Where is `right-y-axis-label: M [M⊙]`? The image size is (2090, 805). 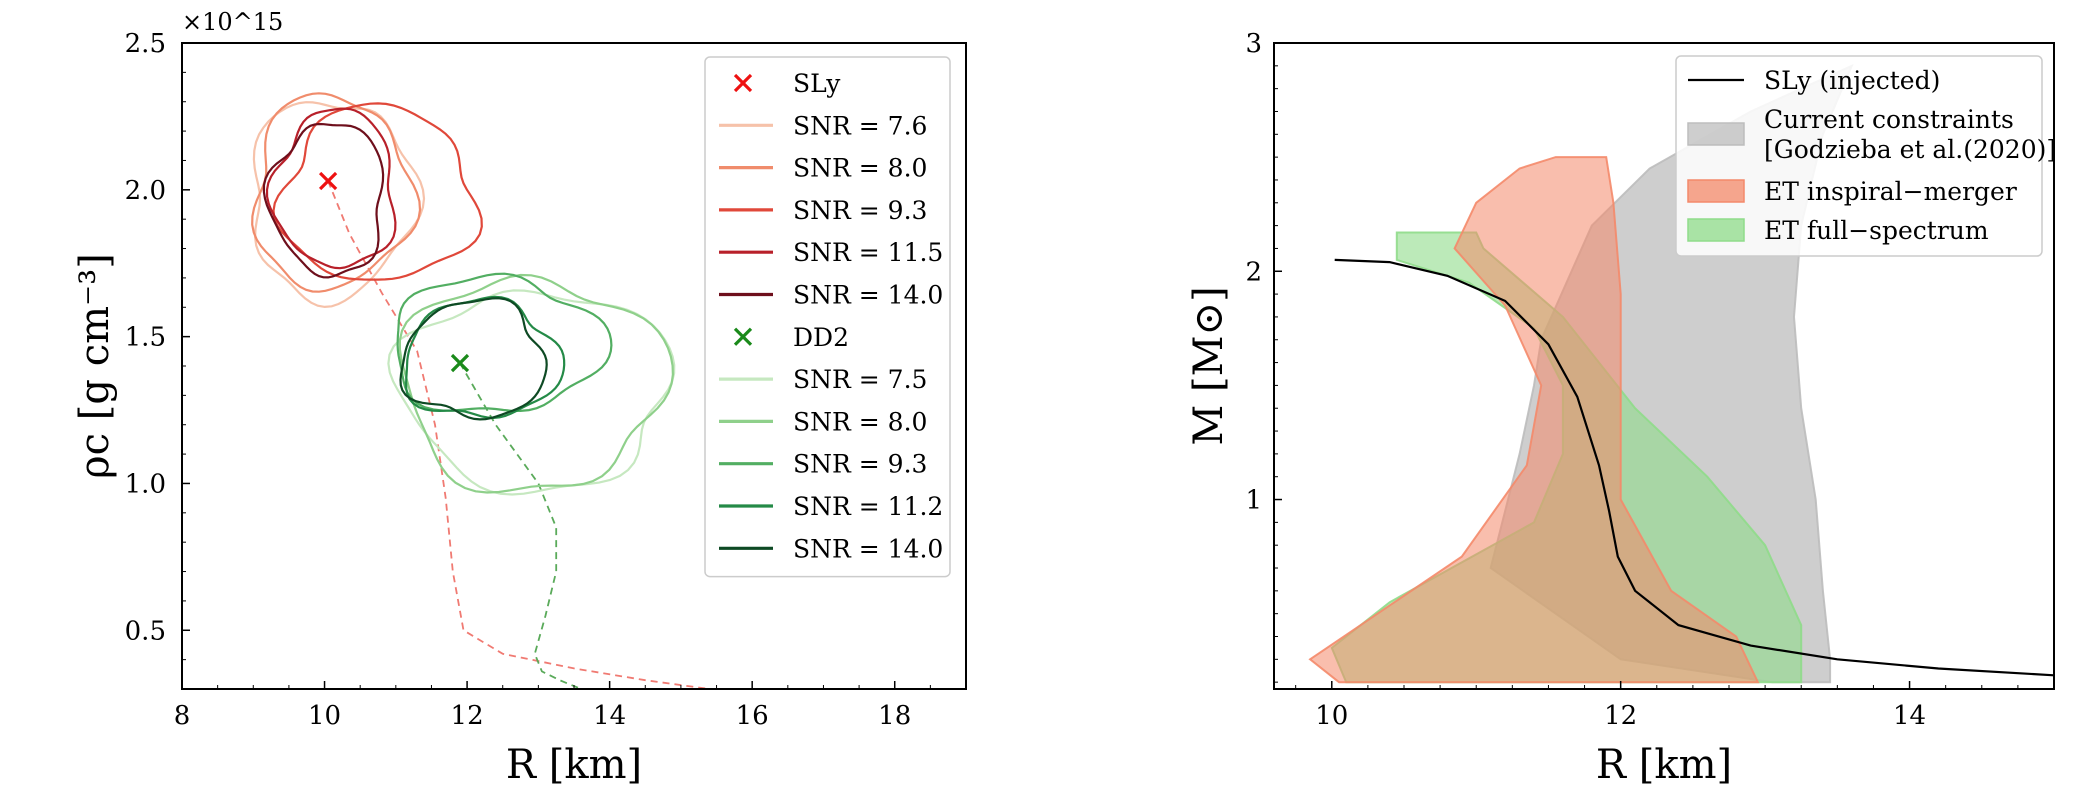 right-y-axis-label: M [M⊙] is located at coordinates (1209, 365).